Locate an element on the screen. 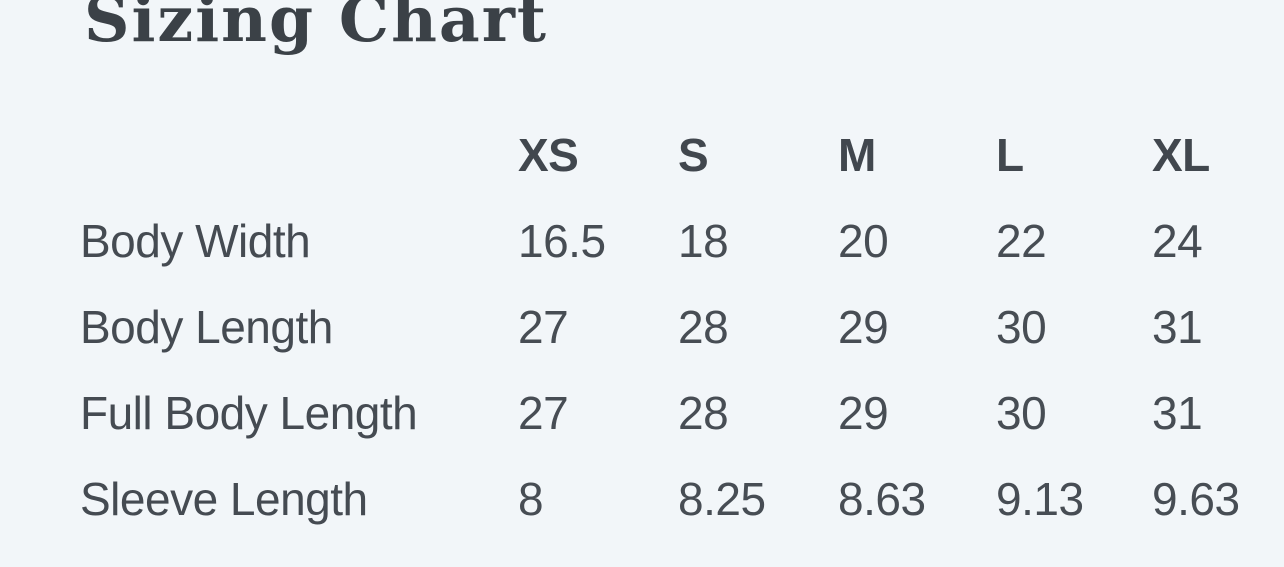  row-label-sleeve-length: Sleeve Length is located at coordinates (224, 499).